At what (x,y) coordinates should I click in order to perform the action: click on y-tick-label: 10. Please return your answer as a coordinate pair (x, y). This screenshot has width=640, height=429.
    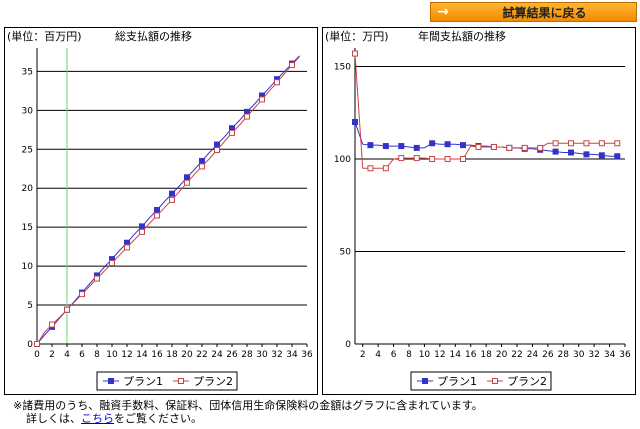
    Looking at the image, I should click on (28, 267).